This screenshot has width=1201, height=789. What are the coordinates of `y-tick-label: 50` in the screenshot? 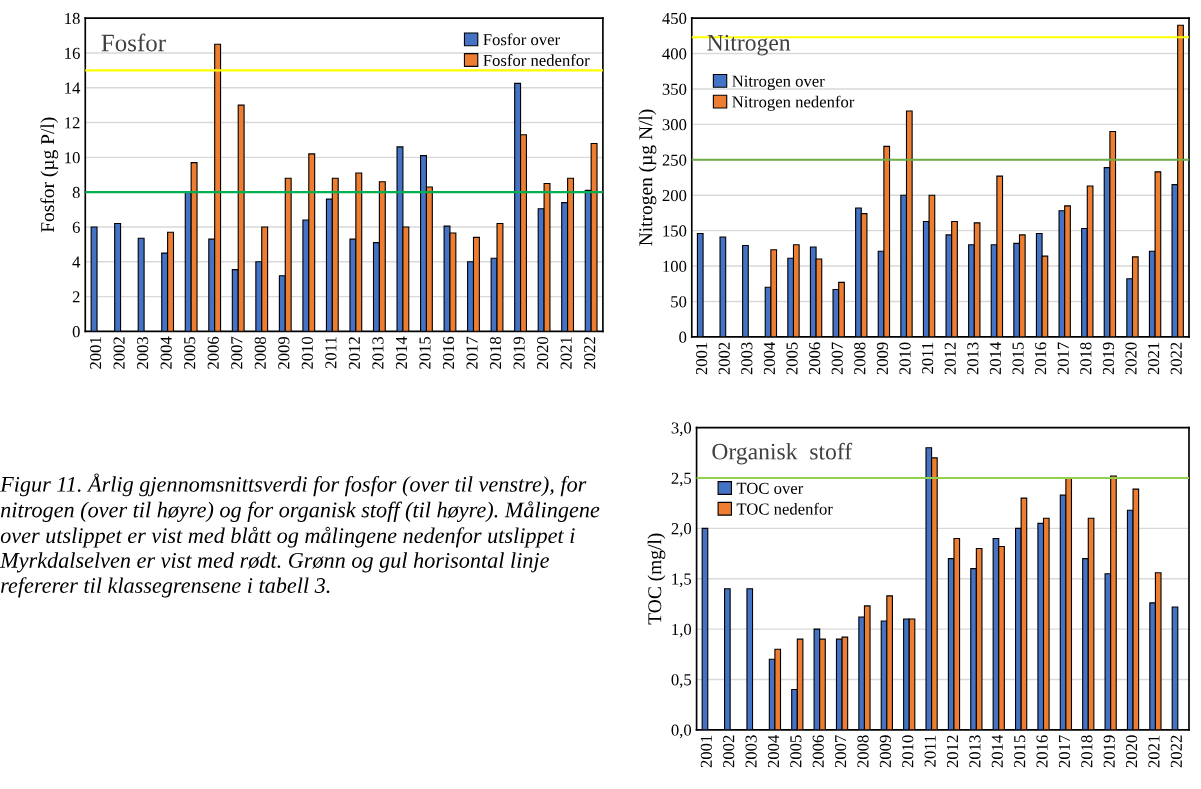 It's located at (679, 302).